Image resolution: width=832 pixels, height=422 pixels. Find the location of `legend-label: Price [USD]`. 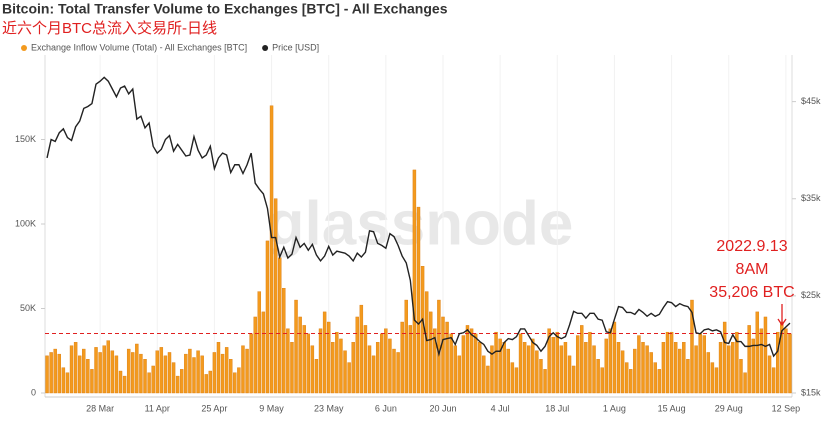

legend-label: Price [USD] is located at coordinates (295, 47).